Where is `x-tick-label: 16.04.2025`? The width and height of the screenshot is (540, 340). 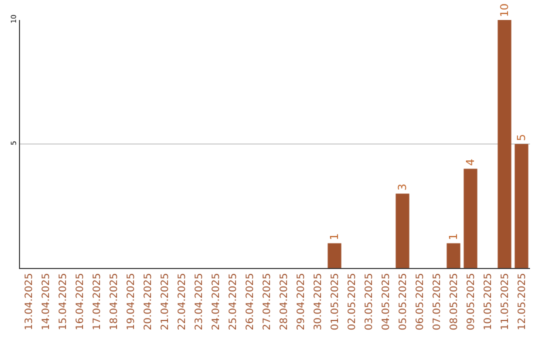
x-tick-label: 16.04.2025 is located at coordinates (80, 301).